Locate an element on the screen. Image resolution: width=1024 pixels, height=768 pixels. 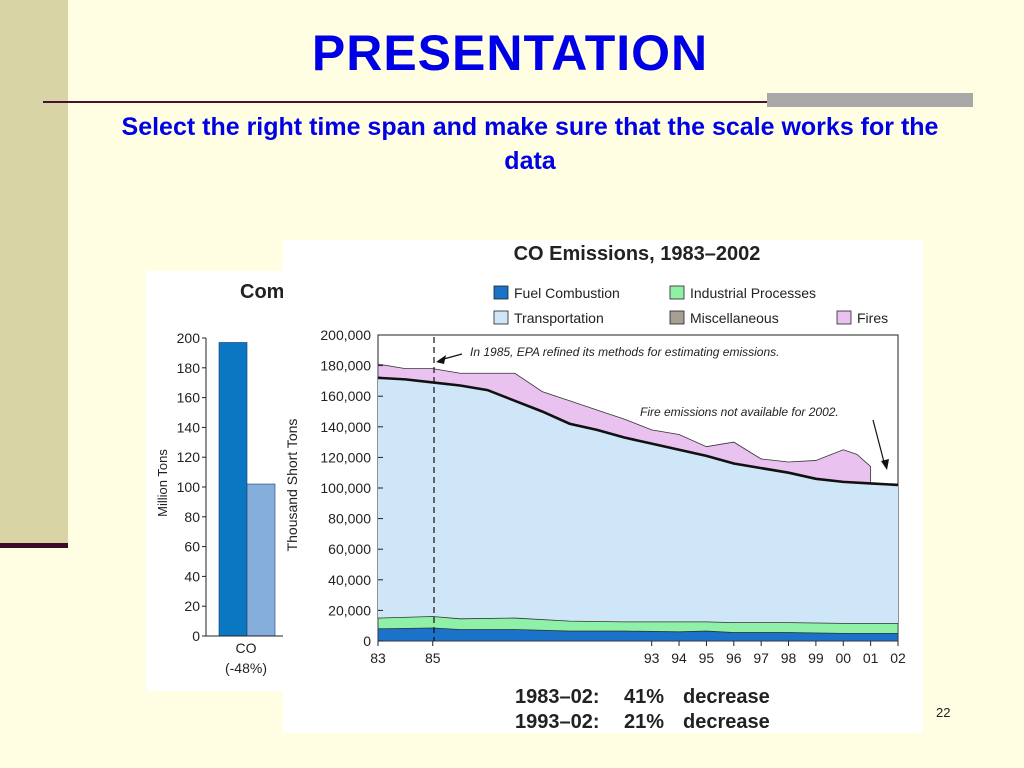
annotation-fires-arrow is located at coordinates (878, 441).